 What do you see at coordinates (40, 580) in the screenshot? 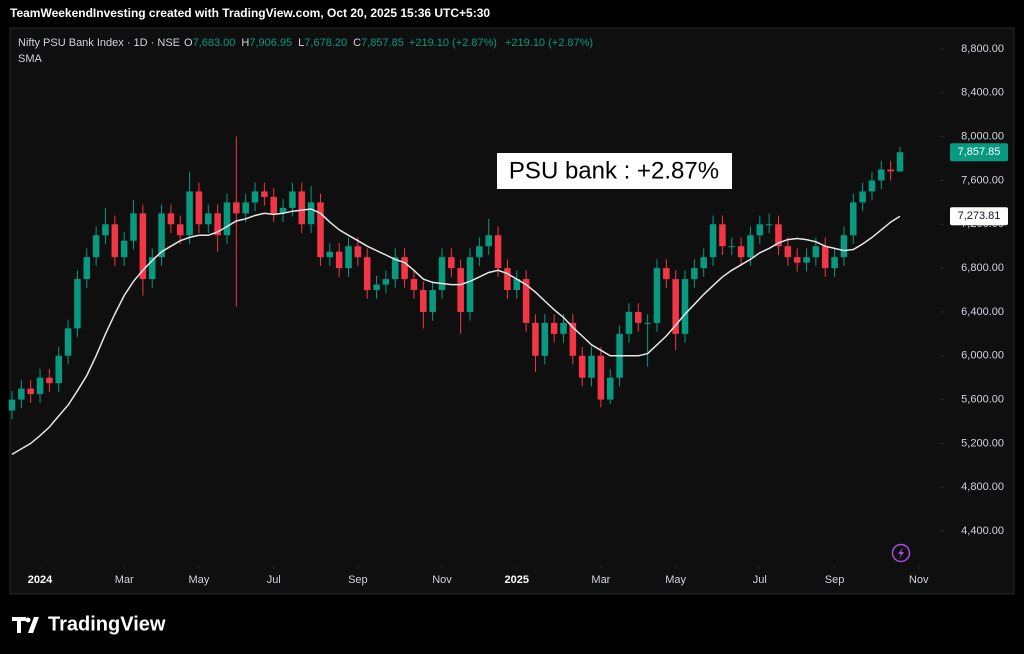
I see `x-tick-label: 2024` at bounding box center [40, 580].